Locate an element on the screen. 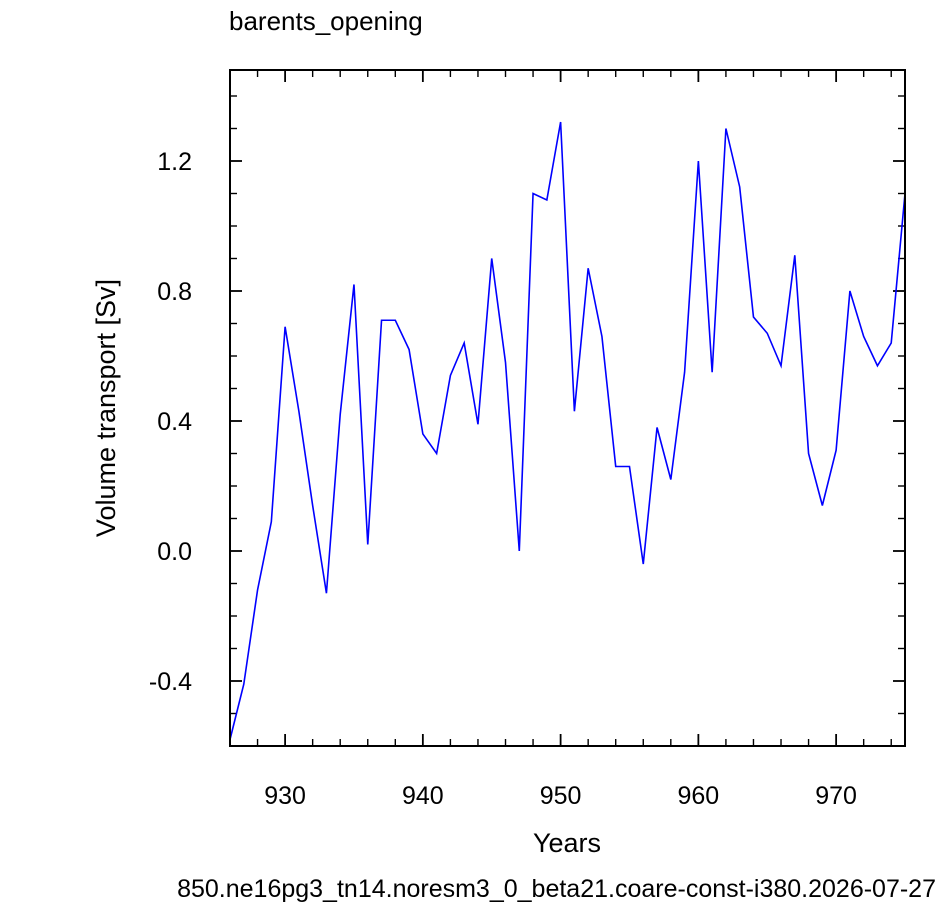  x-tick-label: 950 is located at coordinates (561, 796).